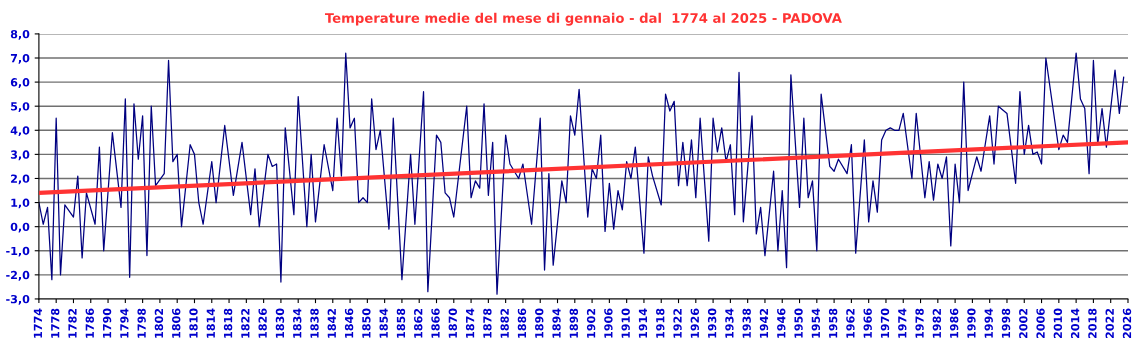 This screenshot has width=1144, height=346. I want to click on x-tick-label: 1854, so click(383, 323).